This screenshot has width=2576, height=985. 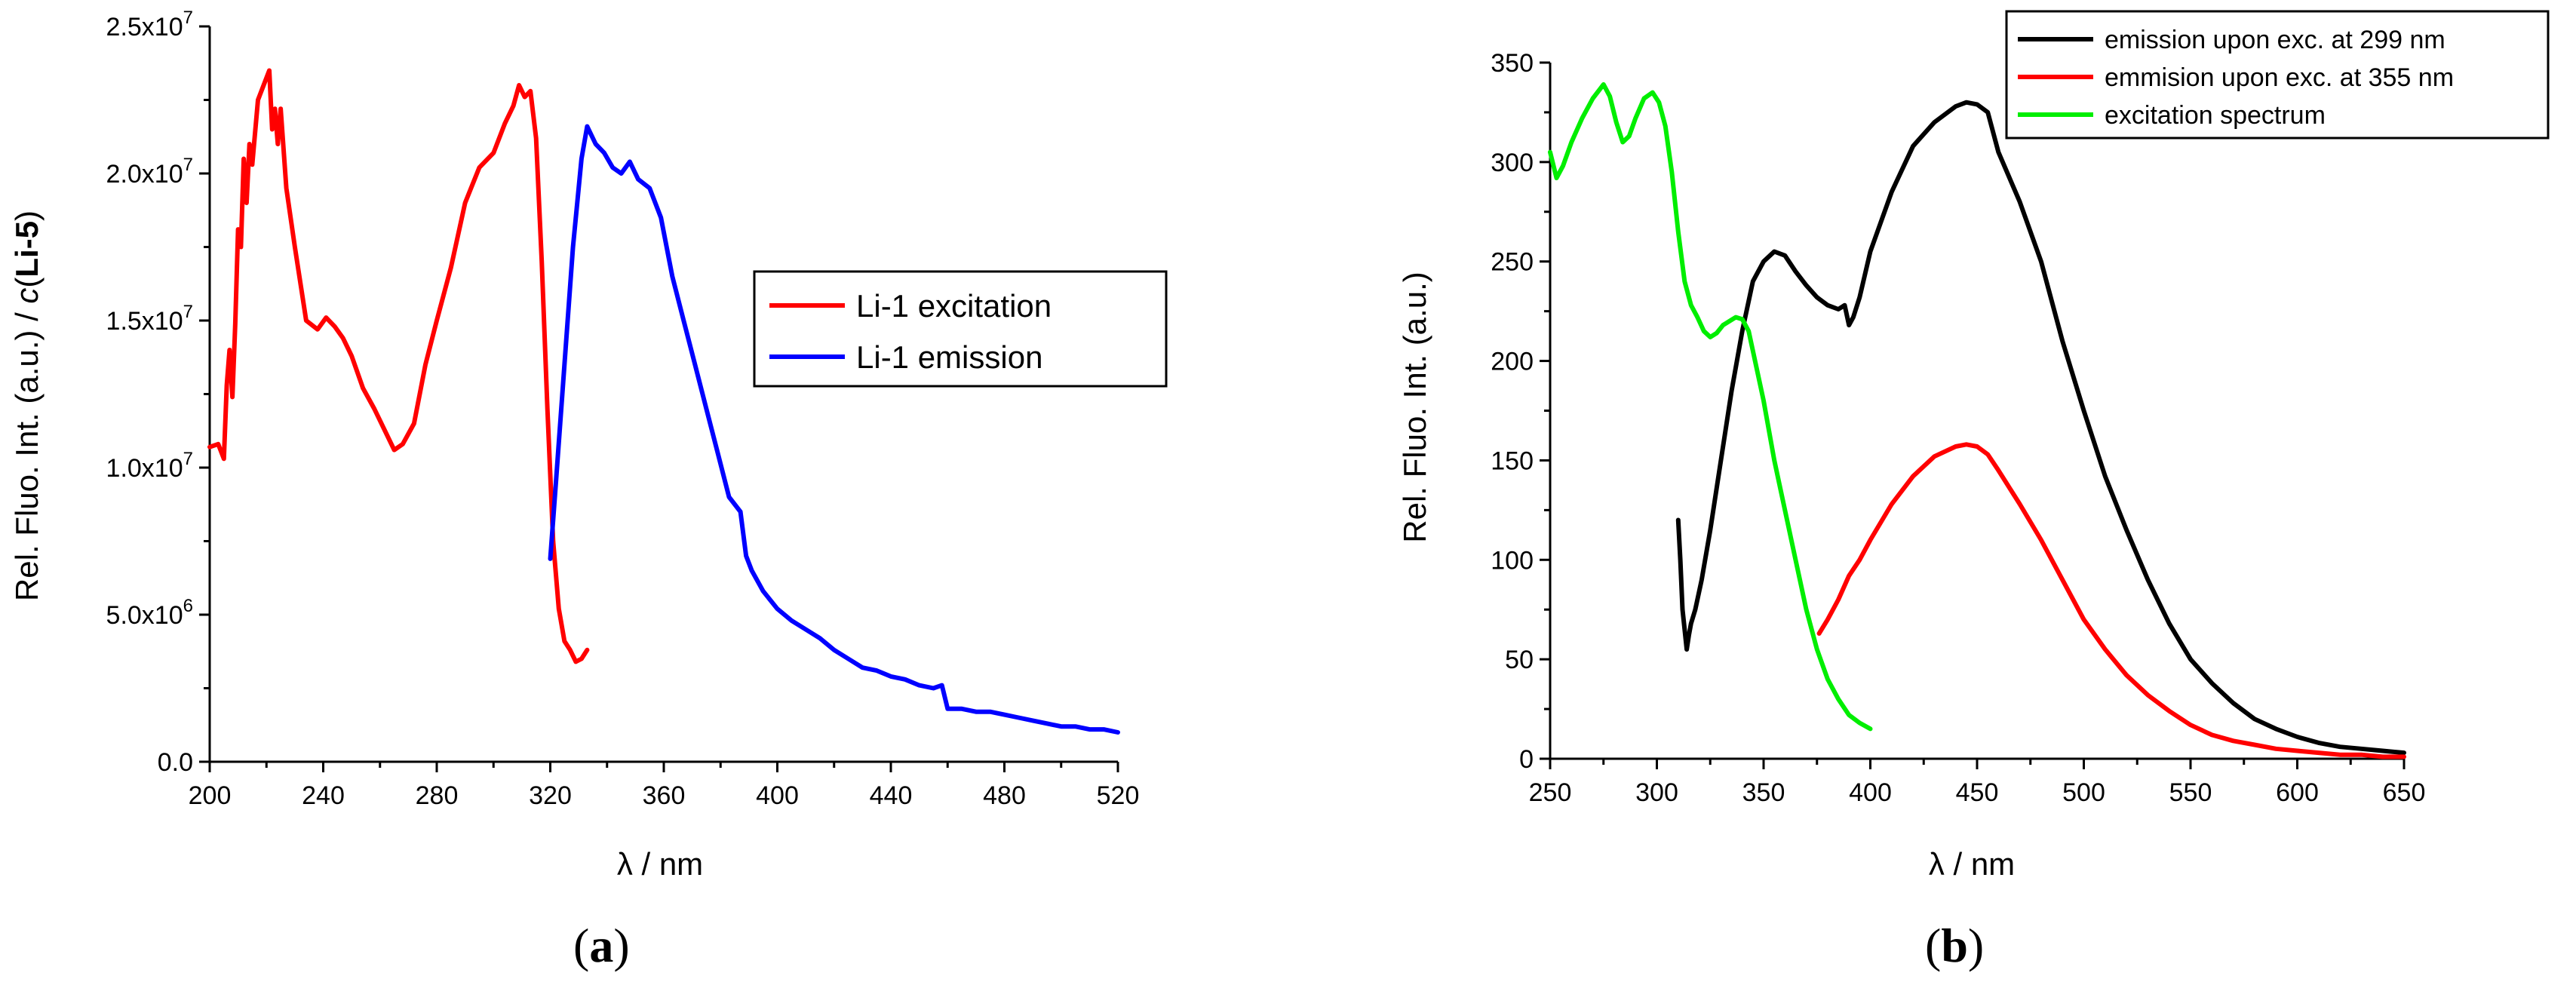 I want to click on panel-a-x-axis-title: λ / nm, so click(x=660, y=864).